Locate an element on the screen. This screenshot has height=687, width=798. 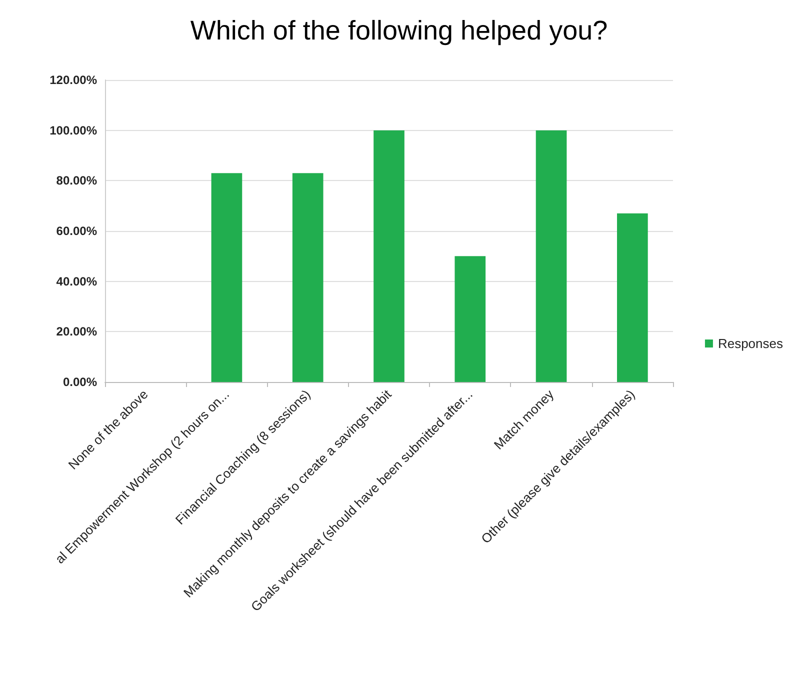
y-tick-label: 100.00% is located at coordinates (74, 130).